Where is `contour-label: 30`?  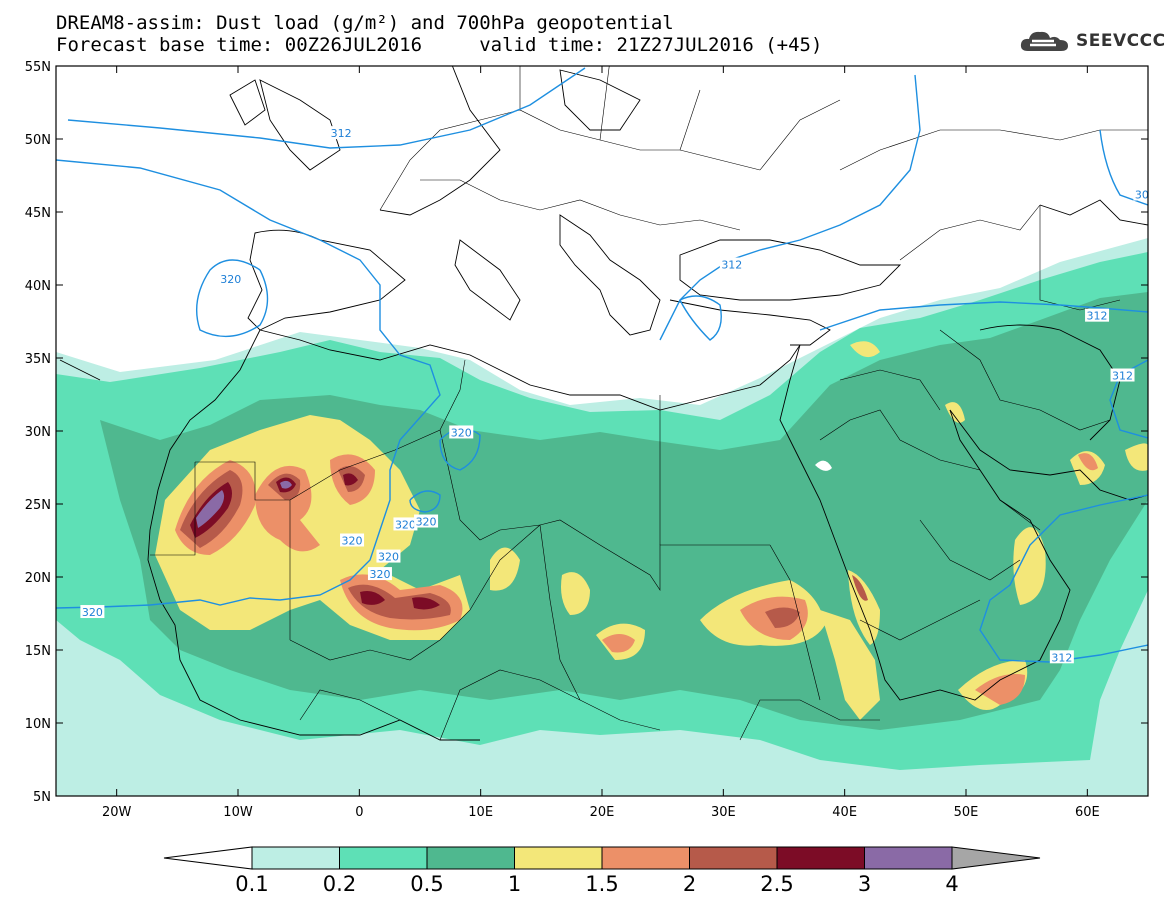
contour-label: 30 is located at coordinates (1142, 194).